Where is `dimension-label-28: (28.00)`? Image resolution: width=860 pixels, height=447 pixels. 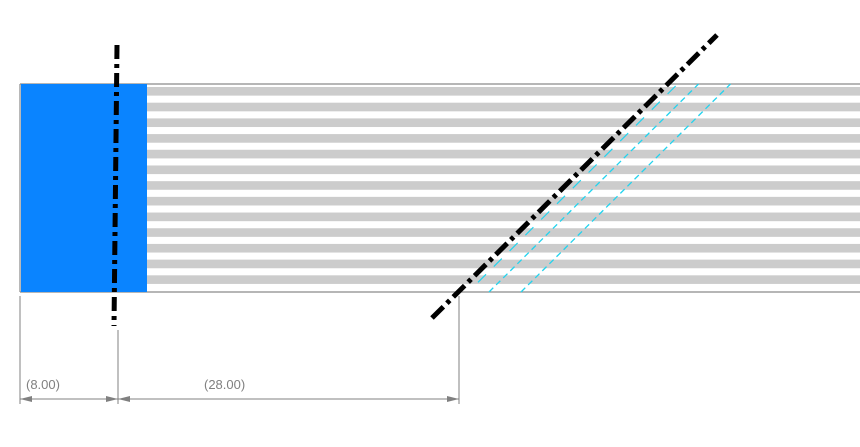 dimension-label-28: (28.00) is located at coordinates (224, 384).